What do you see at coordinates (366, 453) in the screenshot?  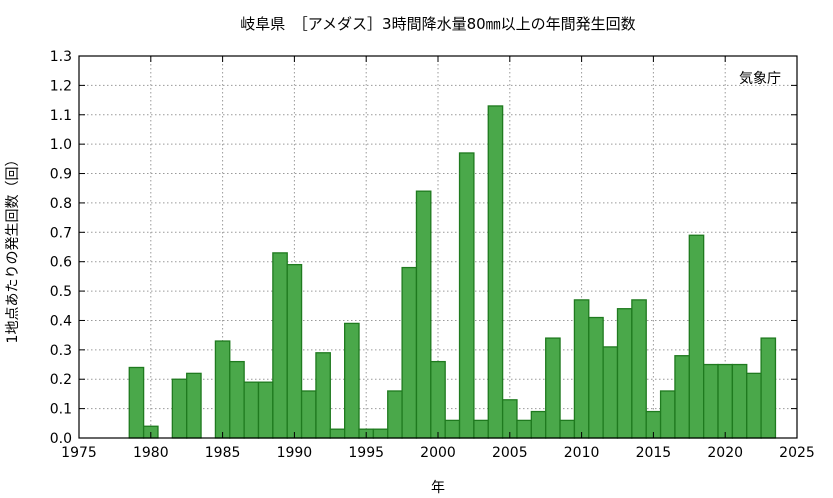 I see `x-tick-label: 1995` at bounding box center [366, 453].